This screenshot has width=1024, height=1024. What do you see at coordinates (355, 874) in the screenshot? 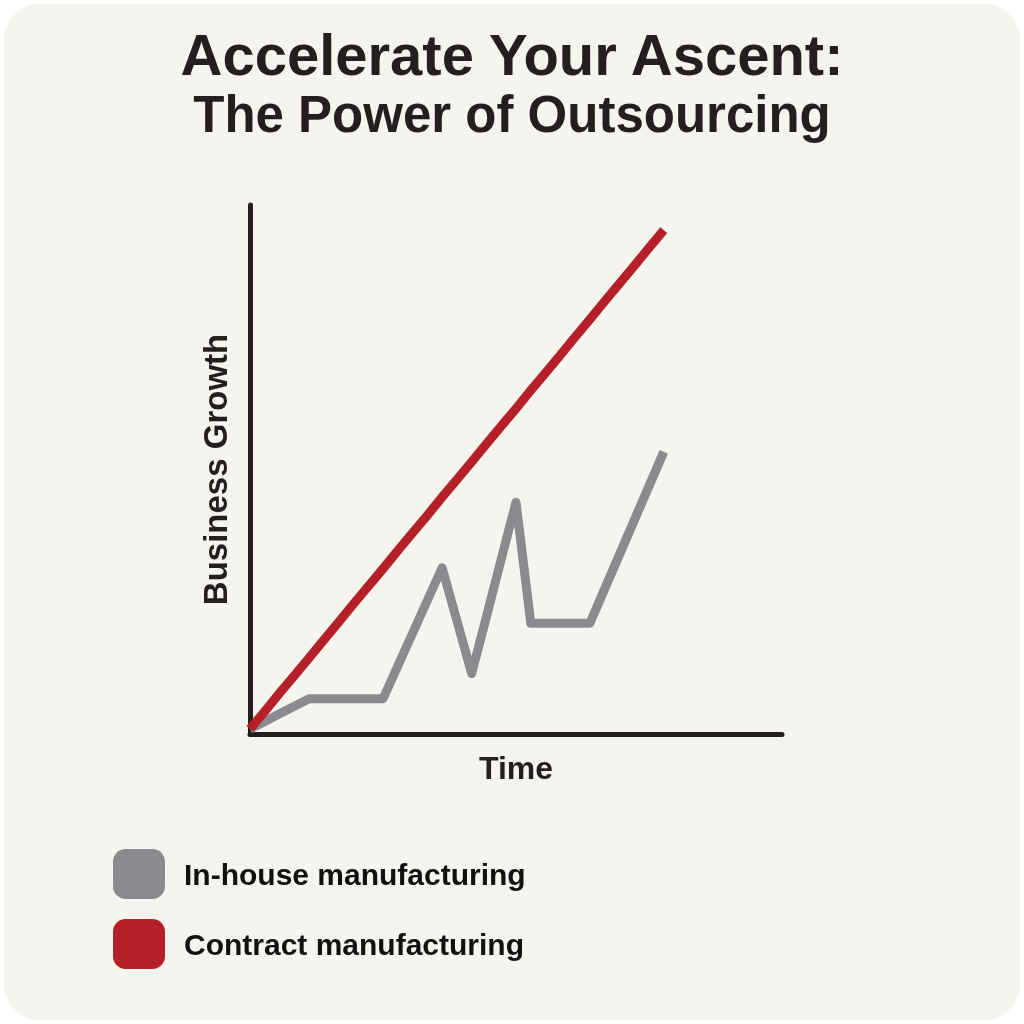
I see `legend-label: In-house manufacturing` at bounding box center [355, 874].